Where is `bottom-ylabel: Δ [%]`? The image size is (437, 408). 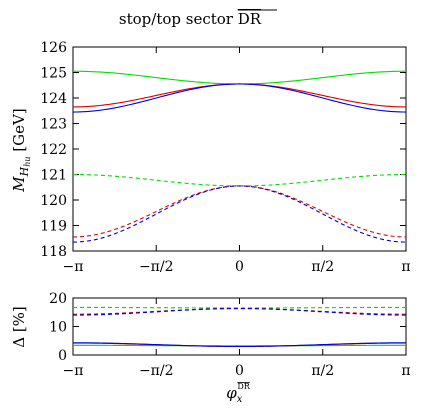 bottom-ylabel: Δ [%] is located at coordinates (19, 327).